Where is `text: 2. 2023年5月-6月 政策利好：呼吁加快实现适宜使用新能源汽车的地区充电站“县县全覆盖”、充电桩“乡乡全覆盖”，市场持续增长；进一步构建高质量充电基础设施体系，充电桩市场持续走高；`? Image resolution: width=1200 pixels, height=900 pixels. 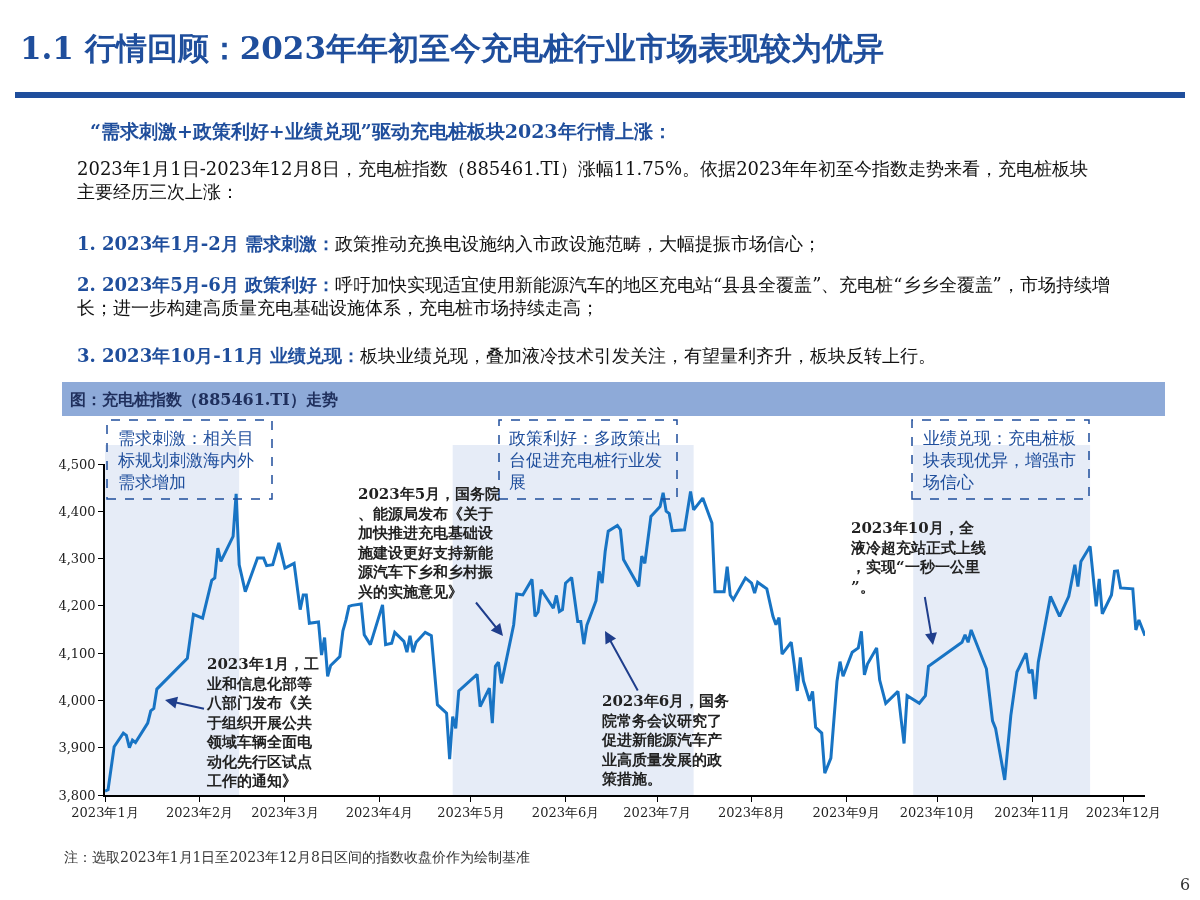
text: 2. 2023年5月-6月 政策利好：呼吁加快实现适宜使用新能源汽车的地区充电站“县县全覆盖”、充电桩“乡乡全覆盖”，市场持续增长；进一步构建高质量充电基础设施体系，充电桩市场持续走高； is located at coordinates (593, 296).